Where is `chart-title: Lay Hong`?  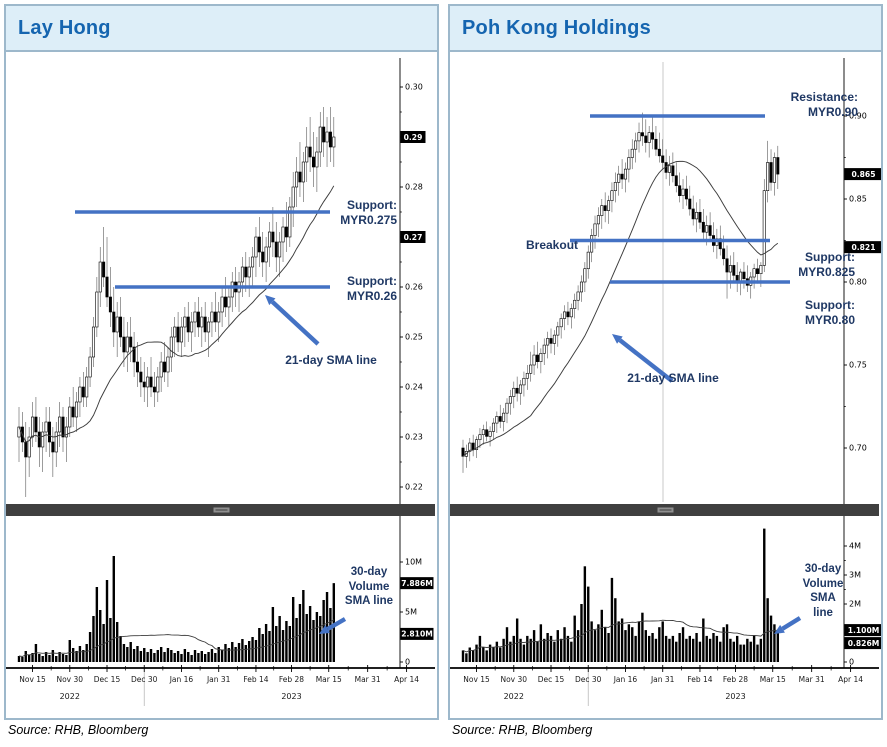 chart-title: Lay Hong is located at coordinates (64, 27).